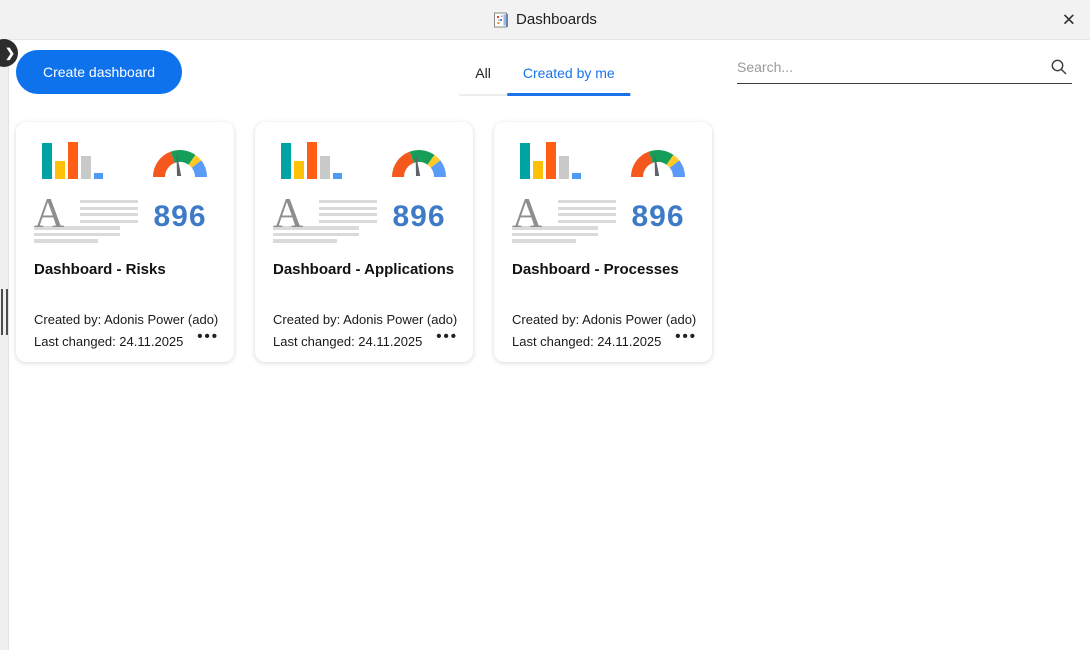 Image resolution: width=1090 pixels, height=650 pixels. I want to click on tab-created-by-me: Created by me, so click(568, 75).